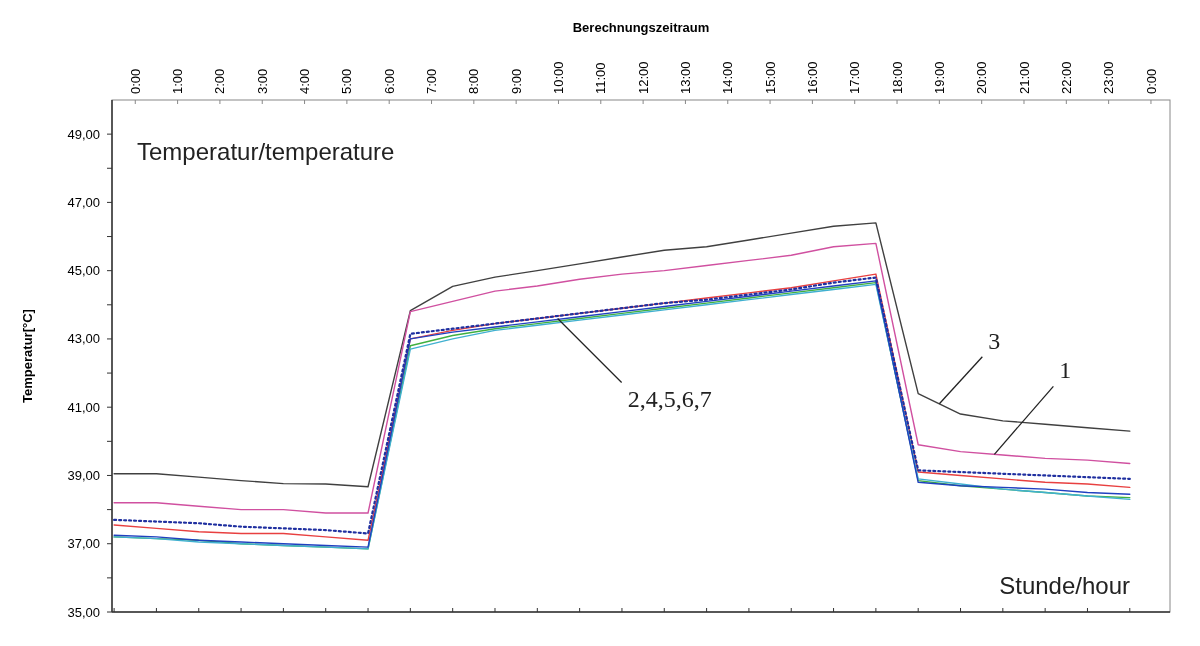 This screenshot has height=646, width=1200. What do you see at coordinates (83, 612) in the screenshot?
I see `y-tick-label: 35,00` at bounding box center [83, 612].